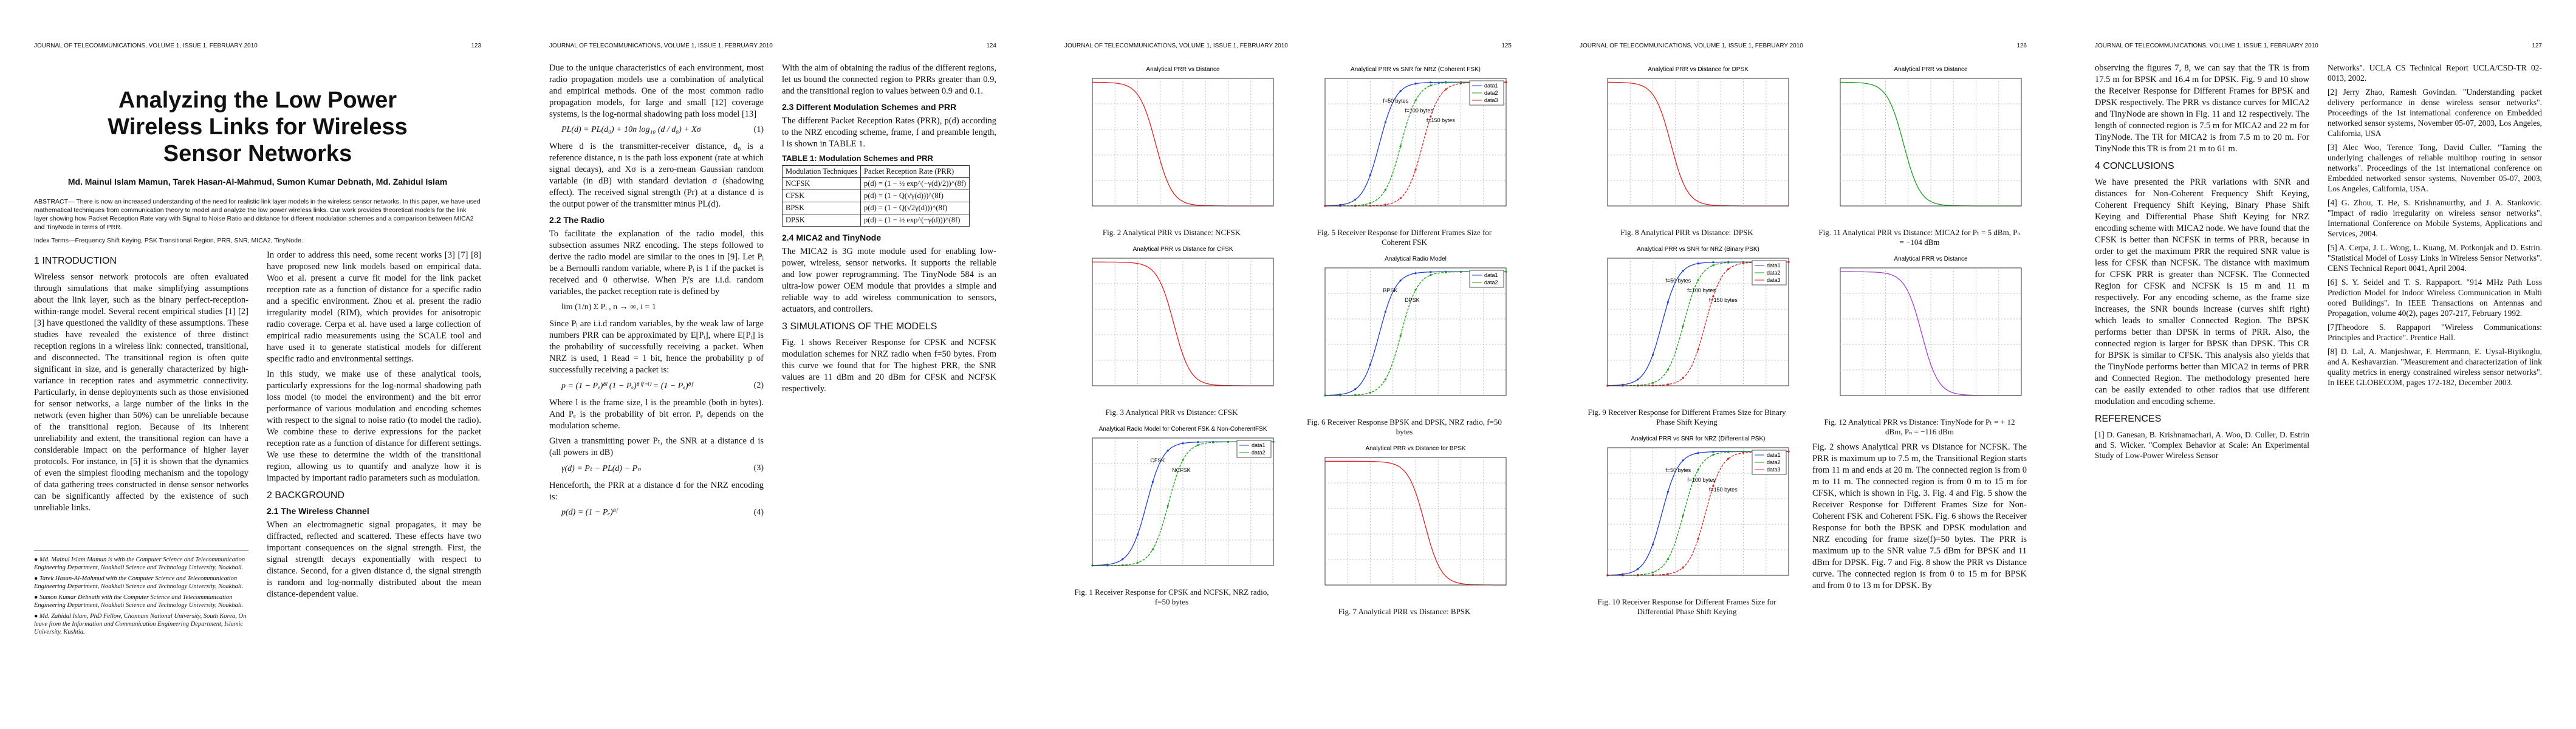 This screenshot has height=729, width=2576. Describe the element at coordinates (2537, 46) in the screenshot. I see `page-number: 127` at that location.